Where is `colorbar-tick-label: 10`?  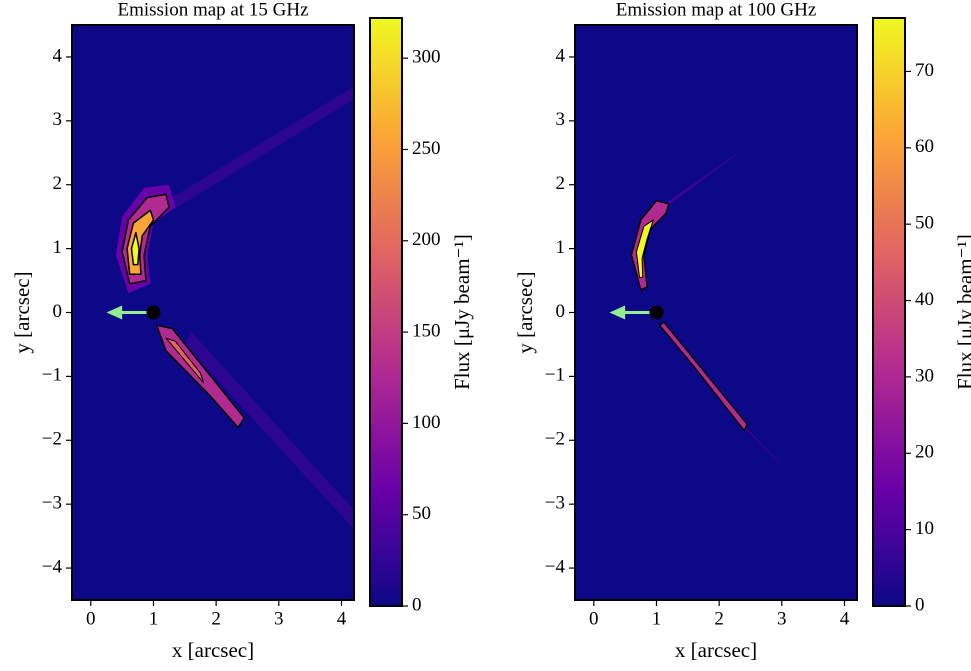 colorbar-tick-label: 10 is located at coordinates (924, 528).